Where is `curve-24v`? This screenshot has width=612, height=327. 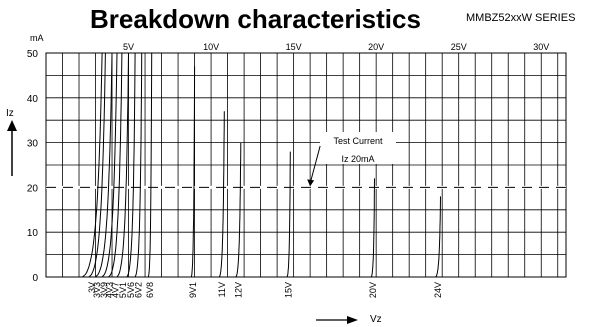
curve-24v is located at coordinates (435, 237).